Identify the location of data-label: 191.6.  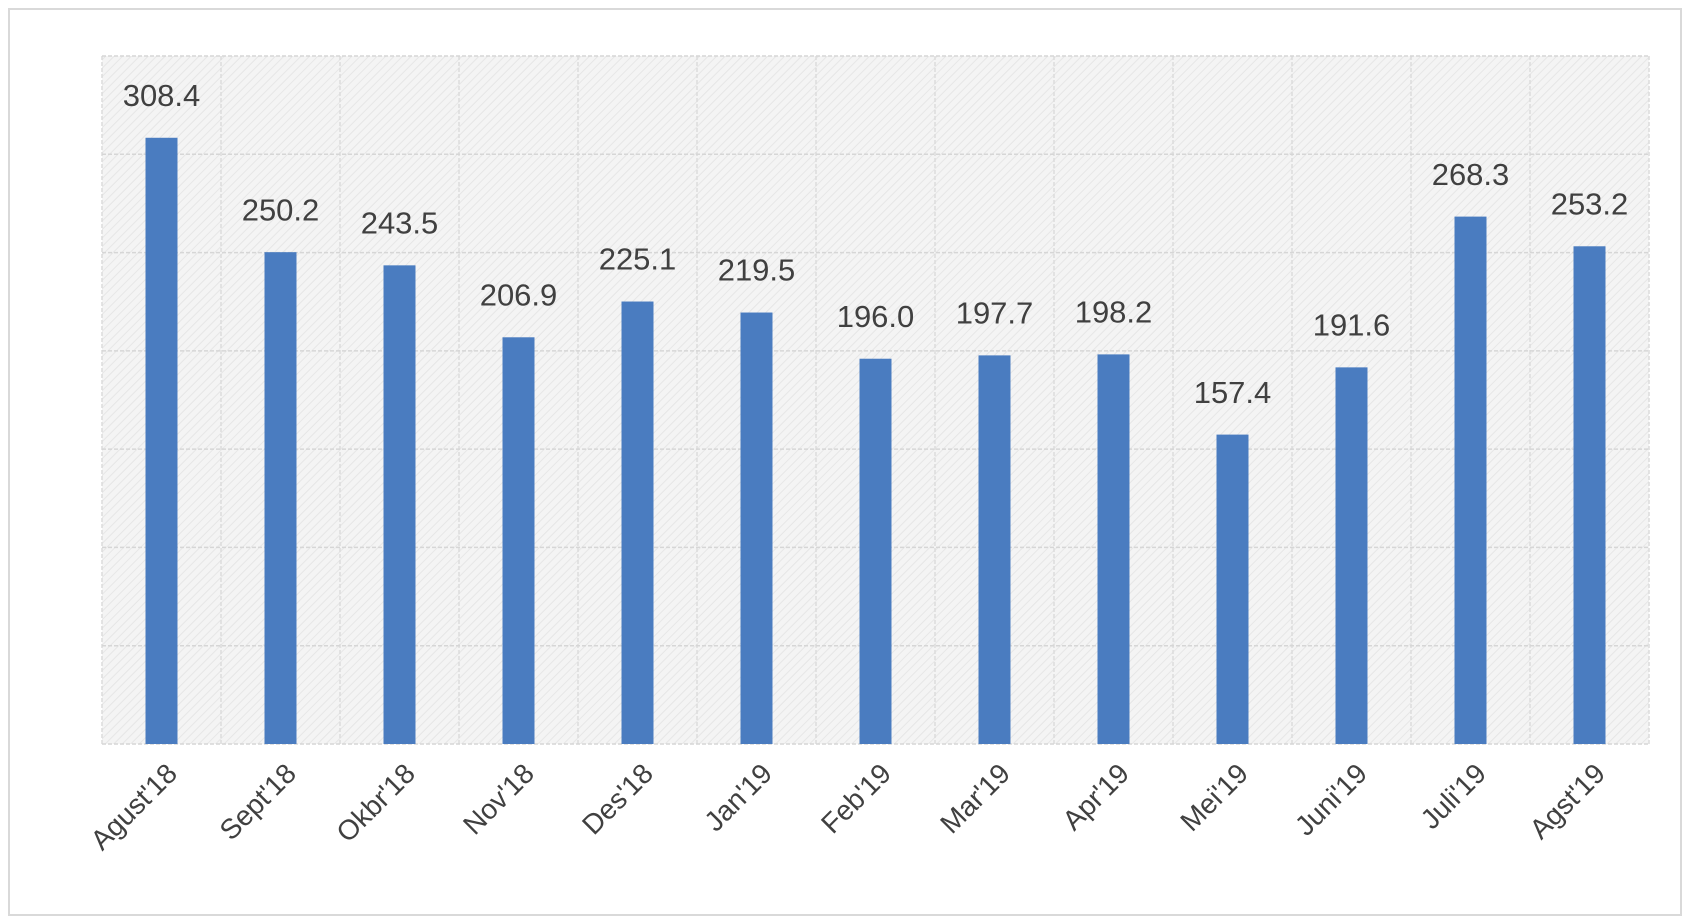
(1352, 325).